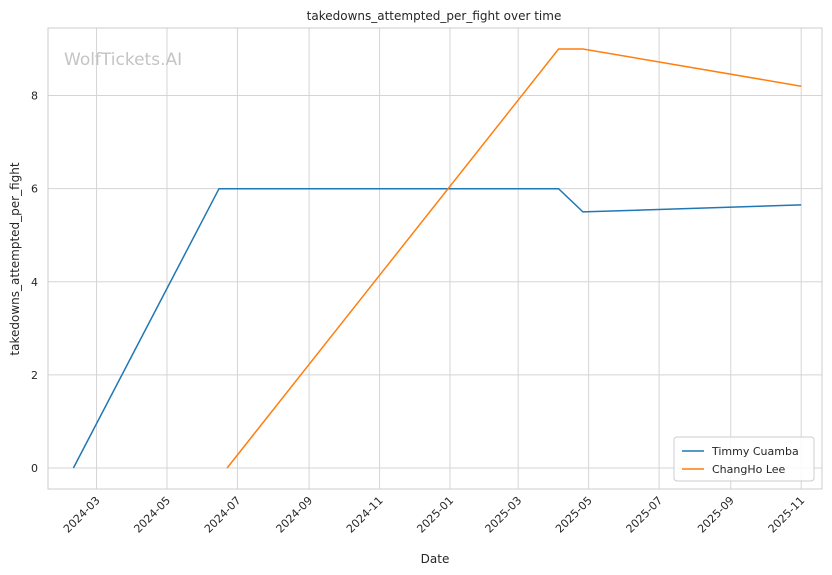  I want to click on chart-title: takedowns_attempted_per_fight over time, so click(434, 16).